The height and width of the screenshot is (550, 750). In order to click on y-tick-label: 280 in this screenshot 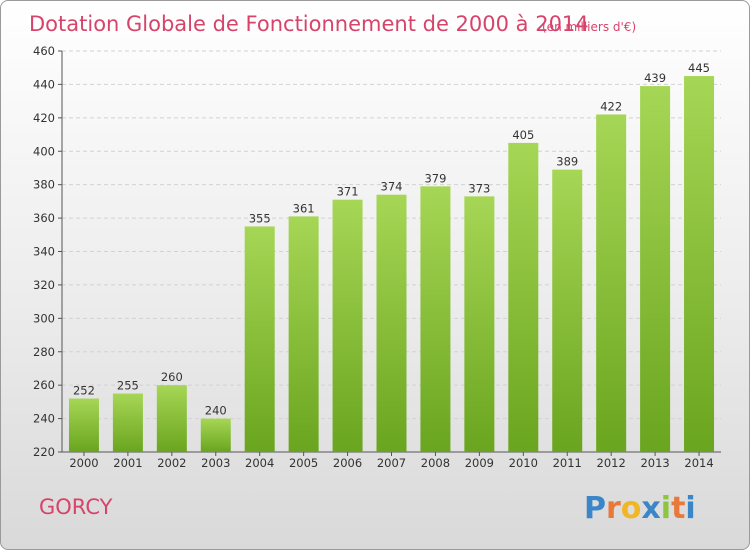, I will do `click(44, 352)`.